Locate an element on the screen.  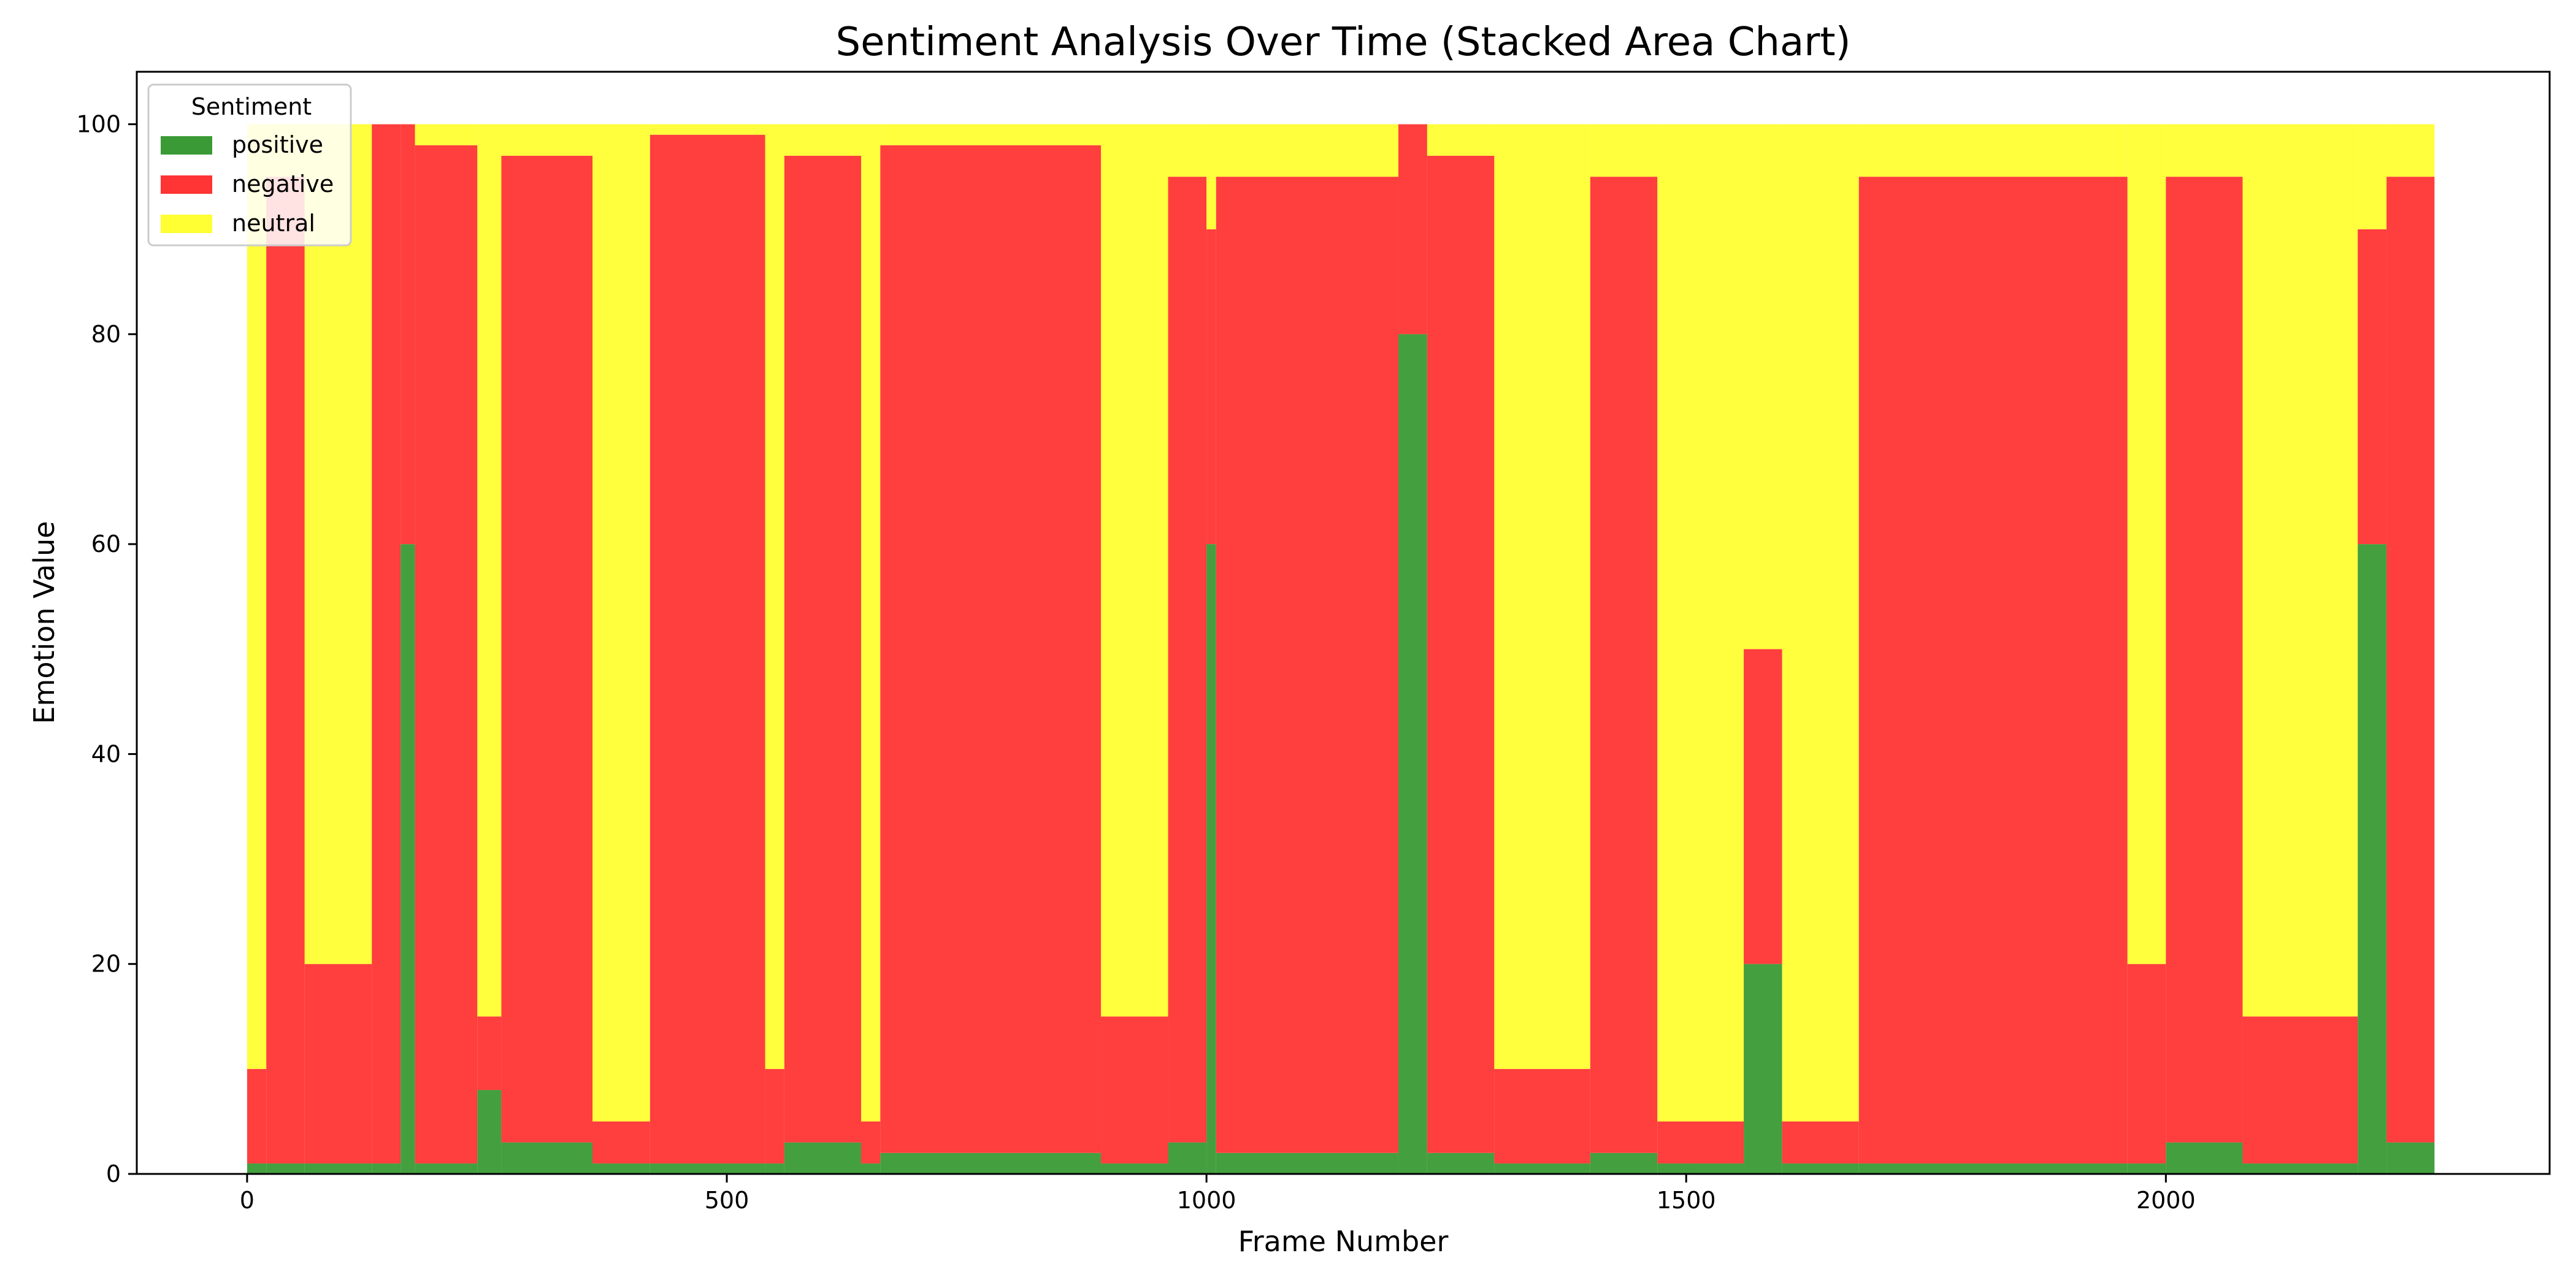
x-tick-label-2000: 2000 is located at coordinates (2166, 1200).